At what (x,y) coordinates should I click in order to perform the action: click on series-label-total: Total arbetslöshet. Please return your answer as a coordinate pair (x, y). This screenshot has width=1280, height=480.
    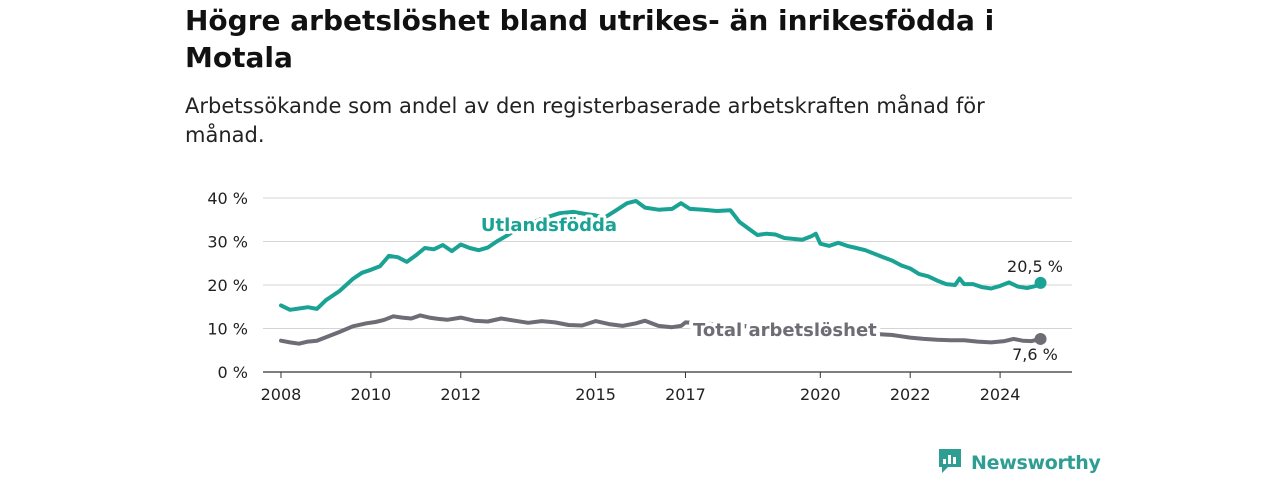
    Looking at the image, I should click on (785, 330).